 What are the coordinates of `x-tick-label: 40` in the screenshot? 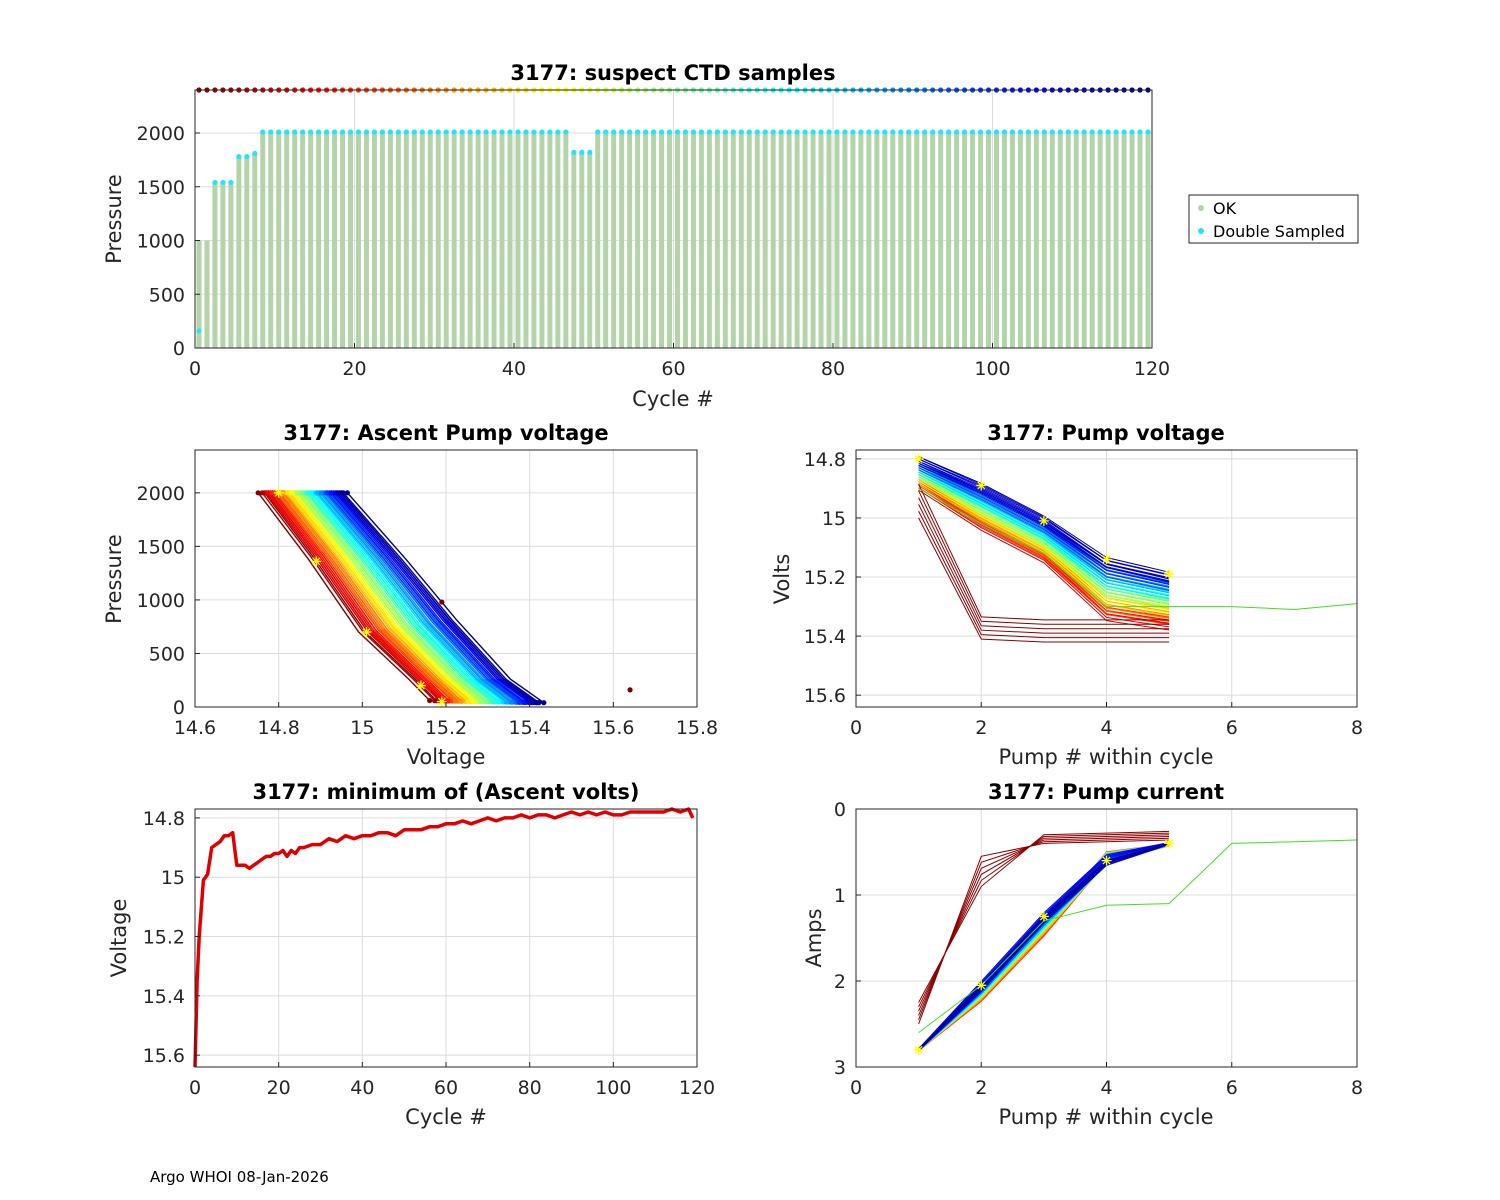 It's located at (362, 1088).